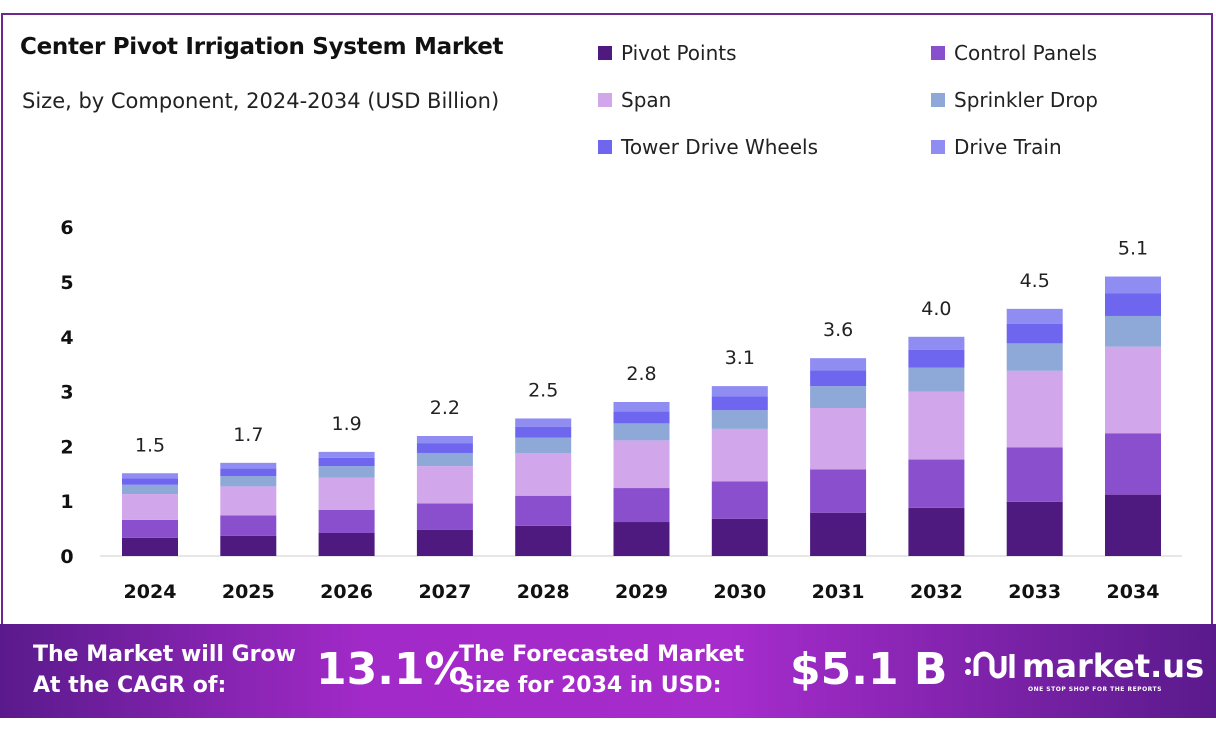 The width and height of the screenshot is (1216, 732). Describe the element at coordinates (739, 592) in the screenshot. I see `x-tick-label: 2030` at that location.